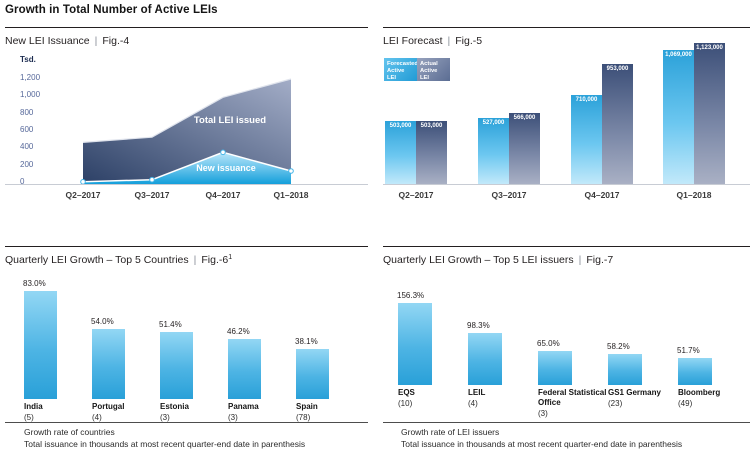  What do you see at coordinates (685, 403) in the screenshot?
I see `category-count: (49)` at bounding box center [685, 403].